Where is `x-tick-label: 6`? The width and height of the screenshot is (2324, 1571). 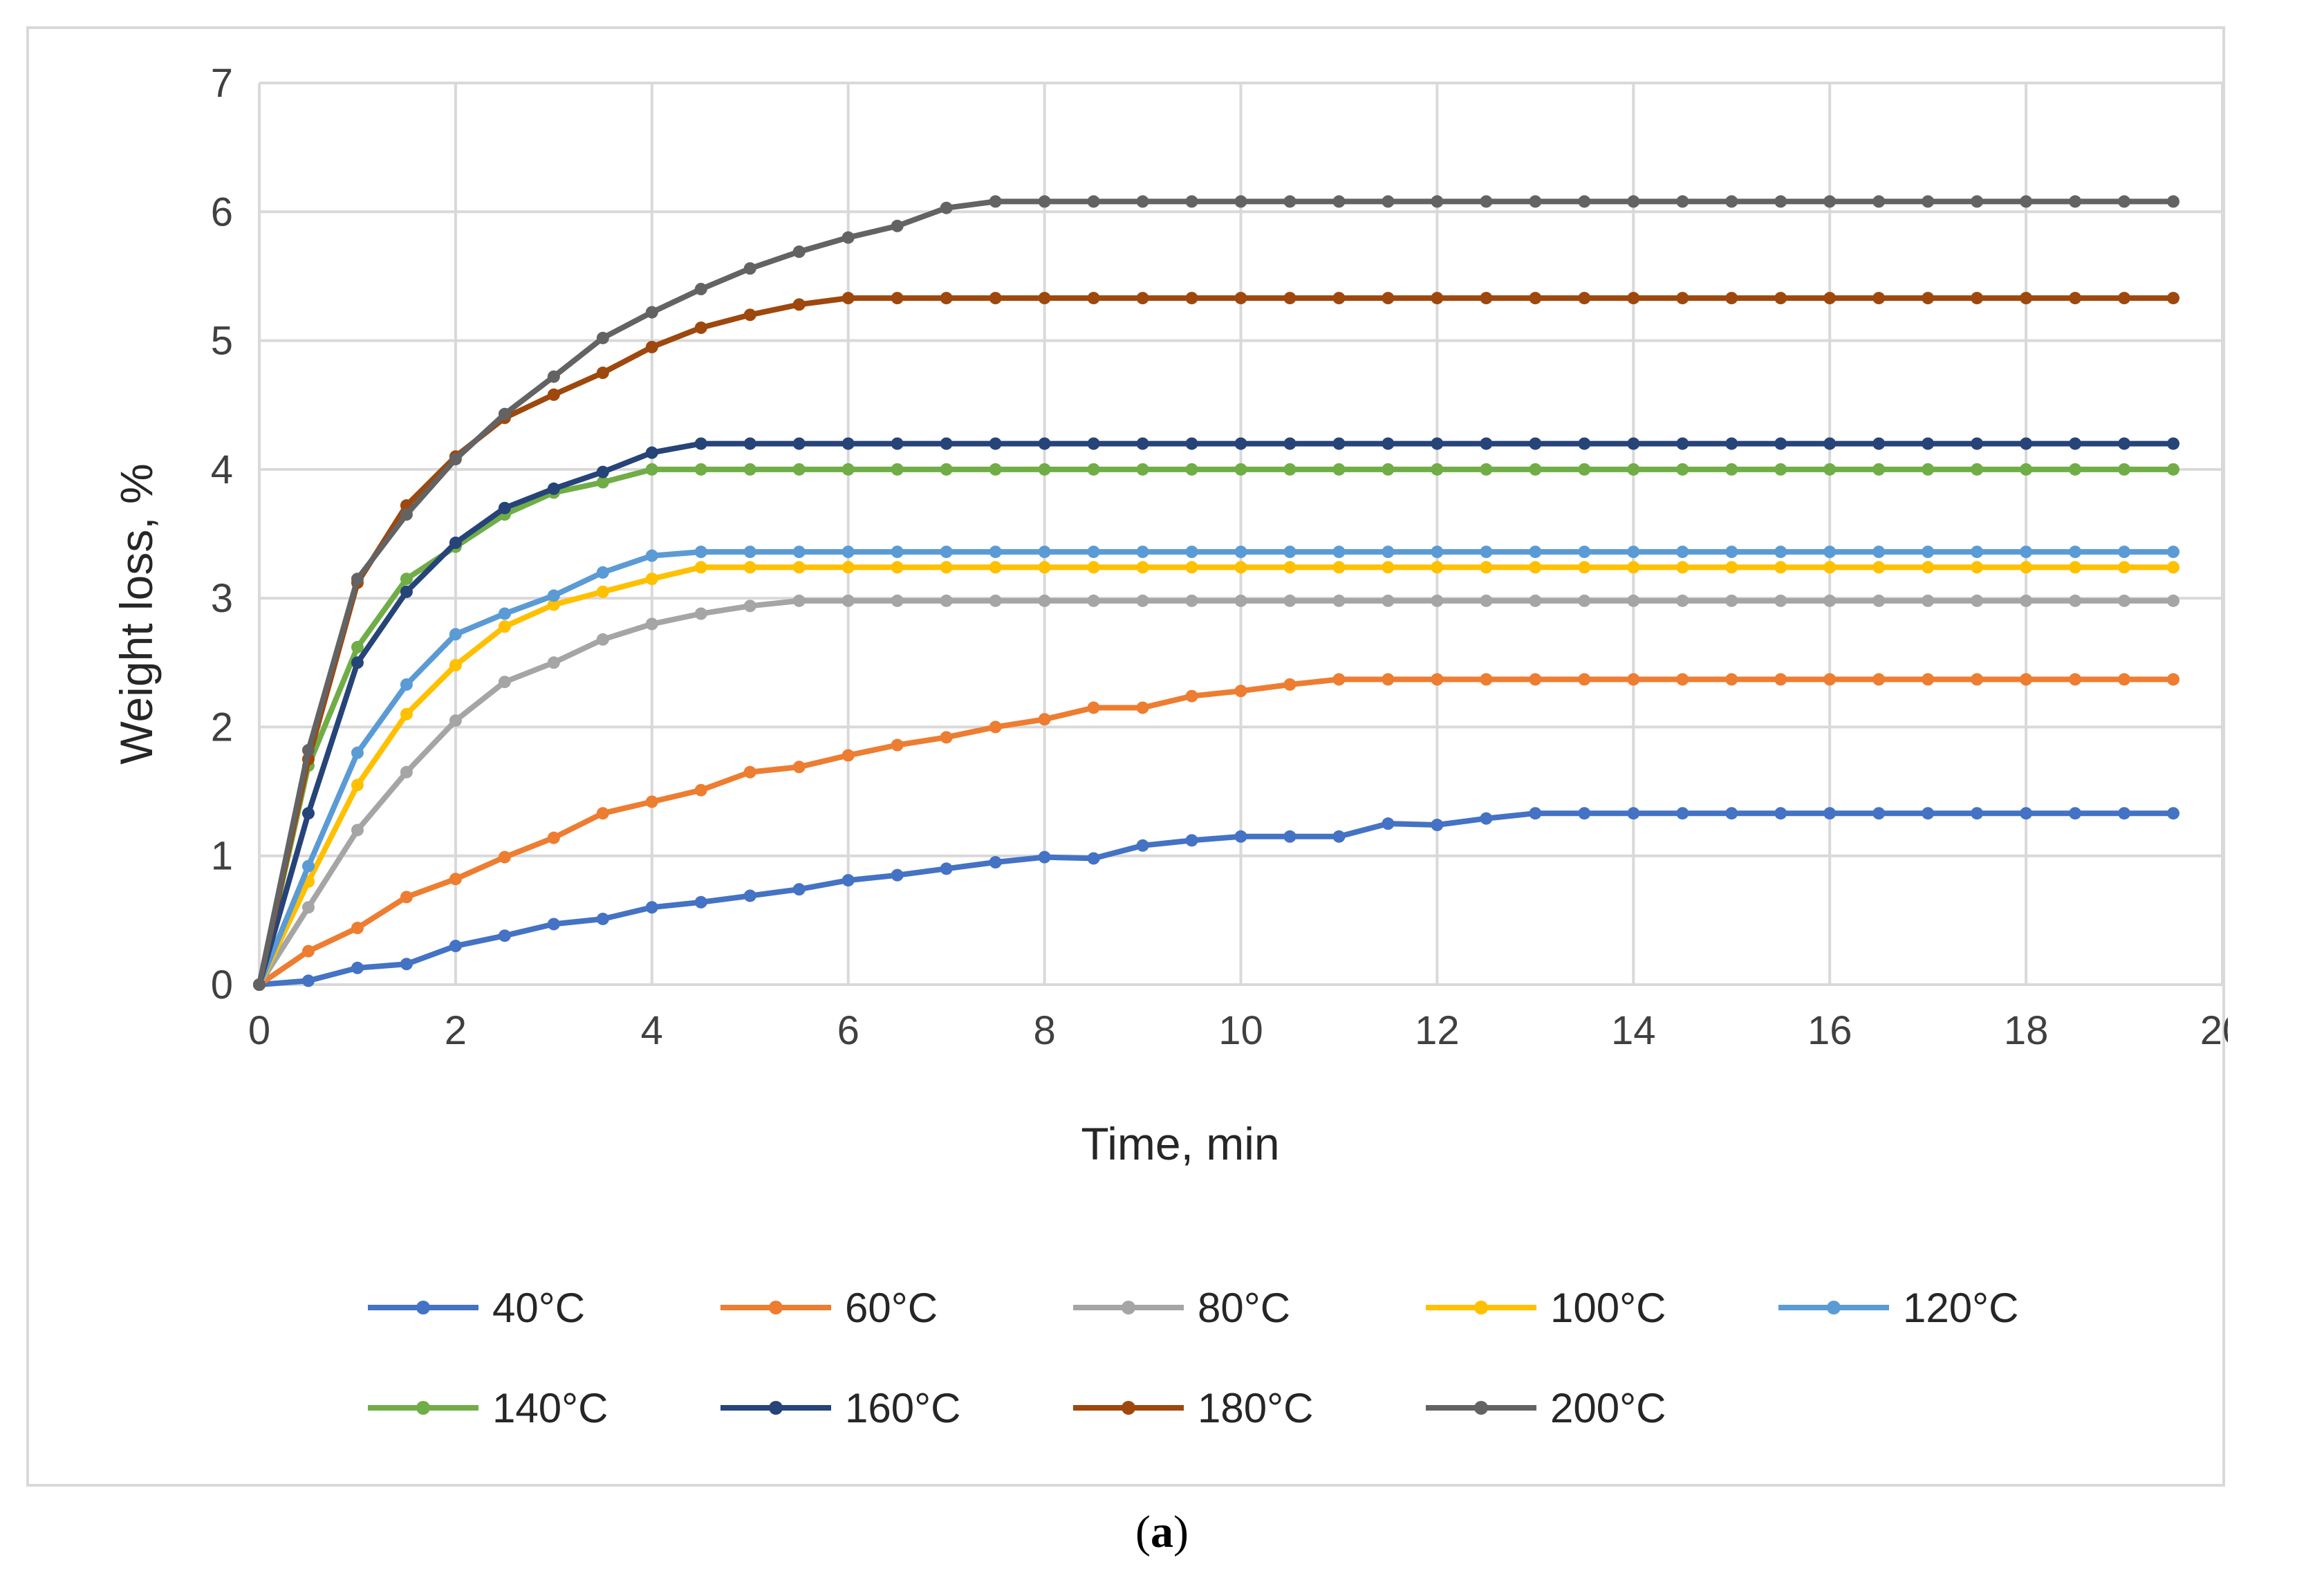 x-tick-label: 6 is located at coordinates (848, 1030).